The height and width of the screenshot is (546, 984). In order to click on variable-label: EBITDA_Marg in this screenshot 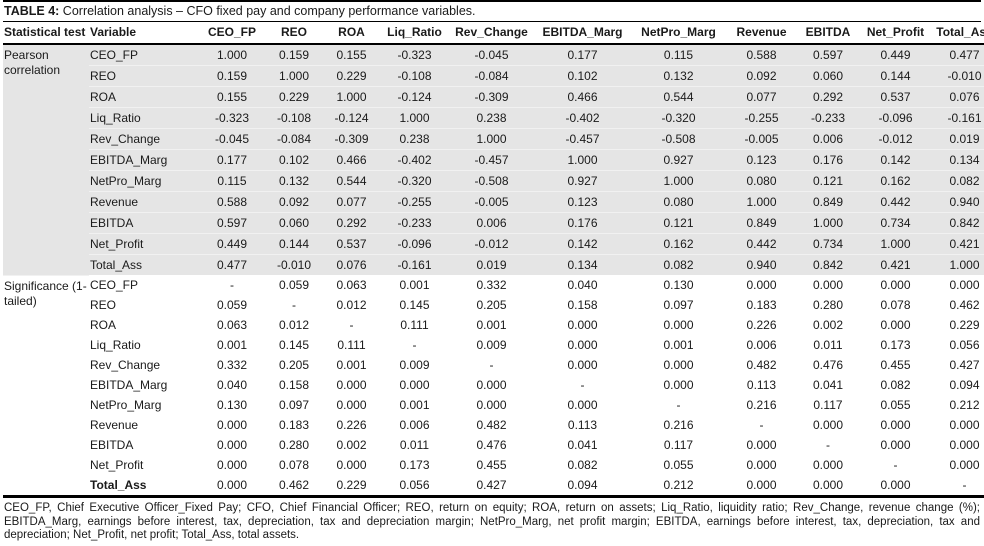, I will do `click(129, 384)`.